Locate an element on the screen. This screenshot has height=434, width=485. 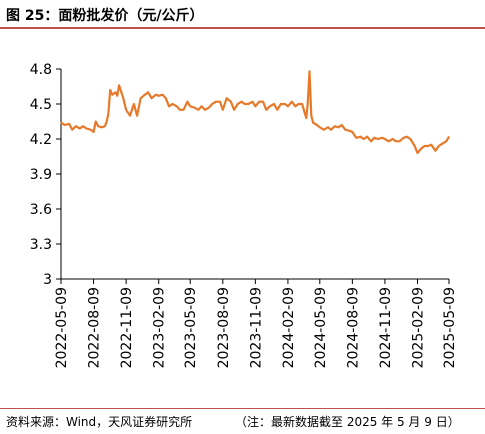
x-tick-label: 2023-08-09 is located at coordinates (224, 327).